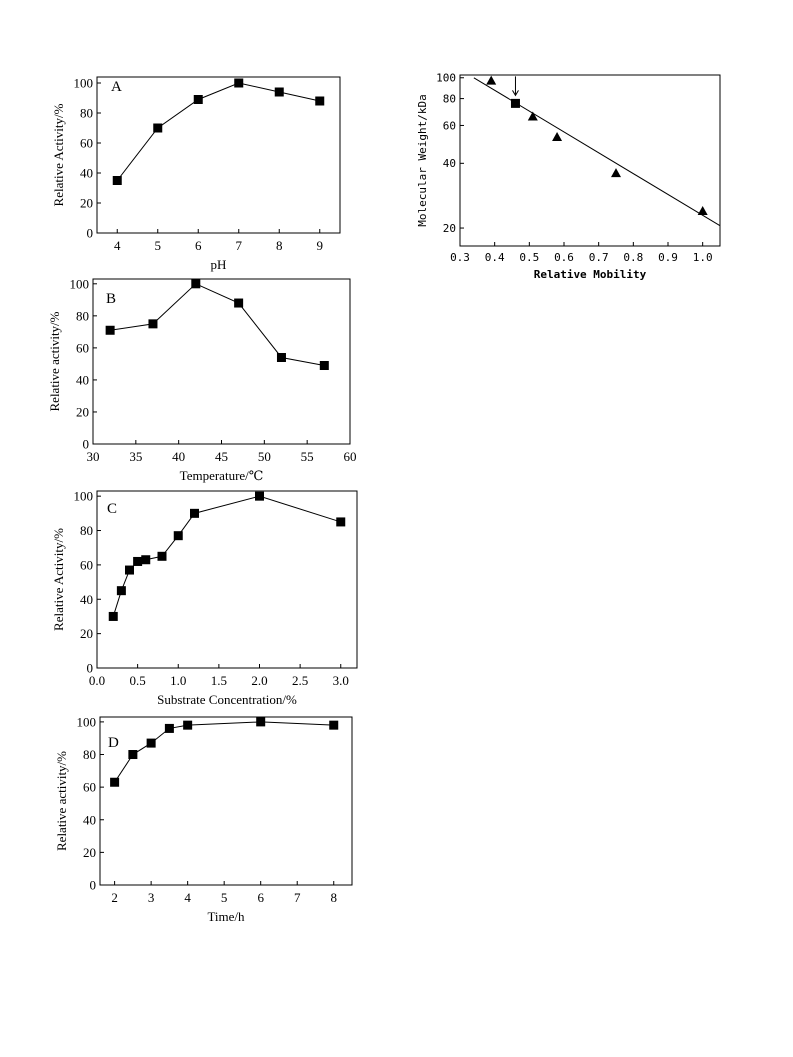  What do you see at coordinates (495, 257) in the screenshot?
I see `x-tick-label: 0.4` at bounding box center [495, 257].